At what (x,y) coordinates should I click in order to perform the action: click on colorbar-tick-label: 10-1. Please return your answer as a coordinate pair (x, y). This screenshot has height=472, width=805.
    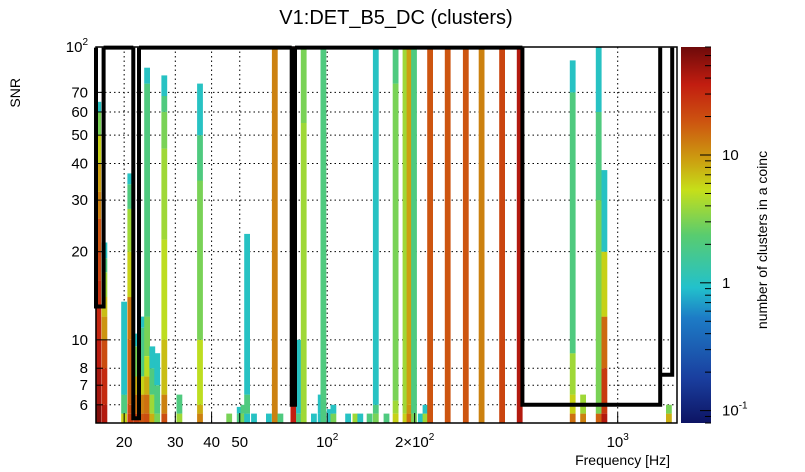
    Looking at the image, I should click on (735, 410).